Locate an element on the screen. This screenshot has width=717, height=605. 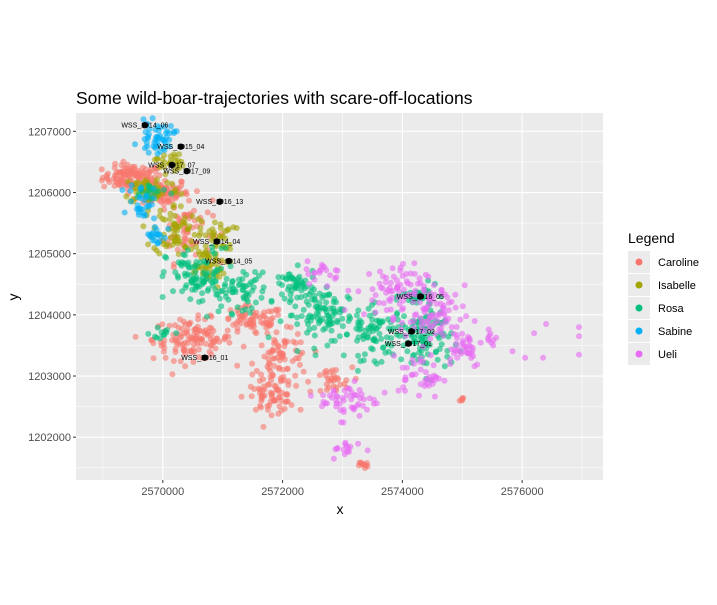
legend: Legend Caroline Isabelle Rosa Sabine Ueli is located at coordinates (663, 297).